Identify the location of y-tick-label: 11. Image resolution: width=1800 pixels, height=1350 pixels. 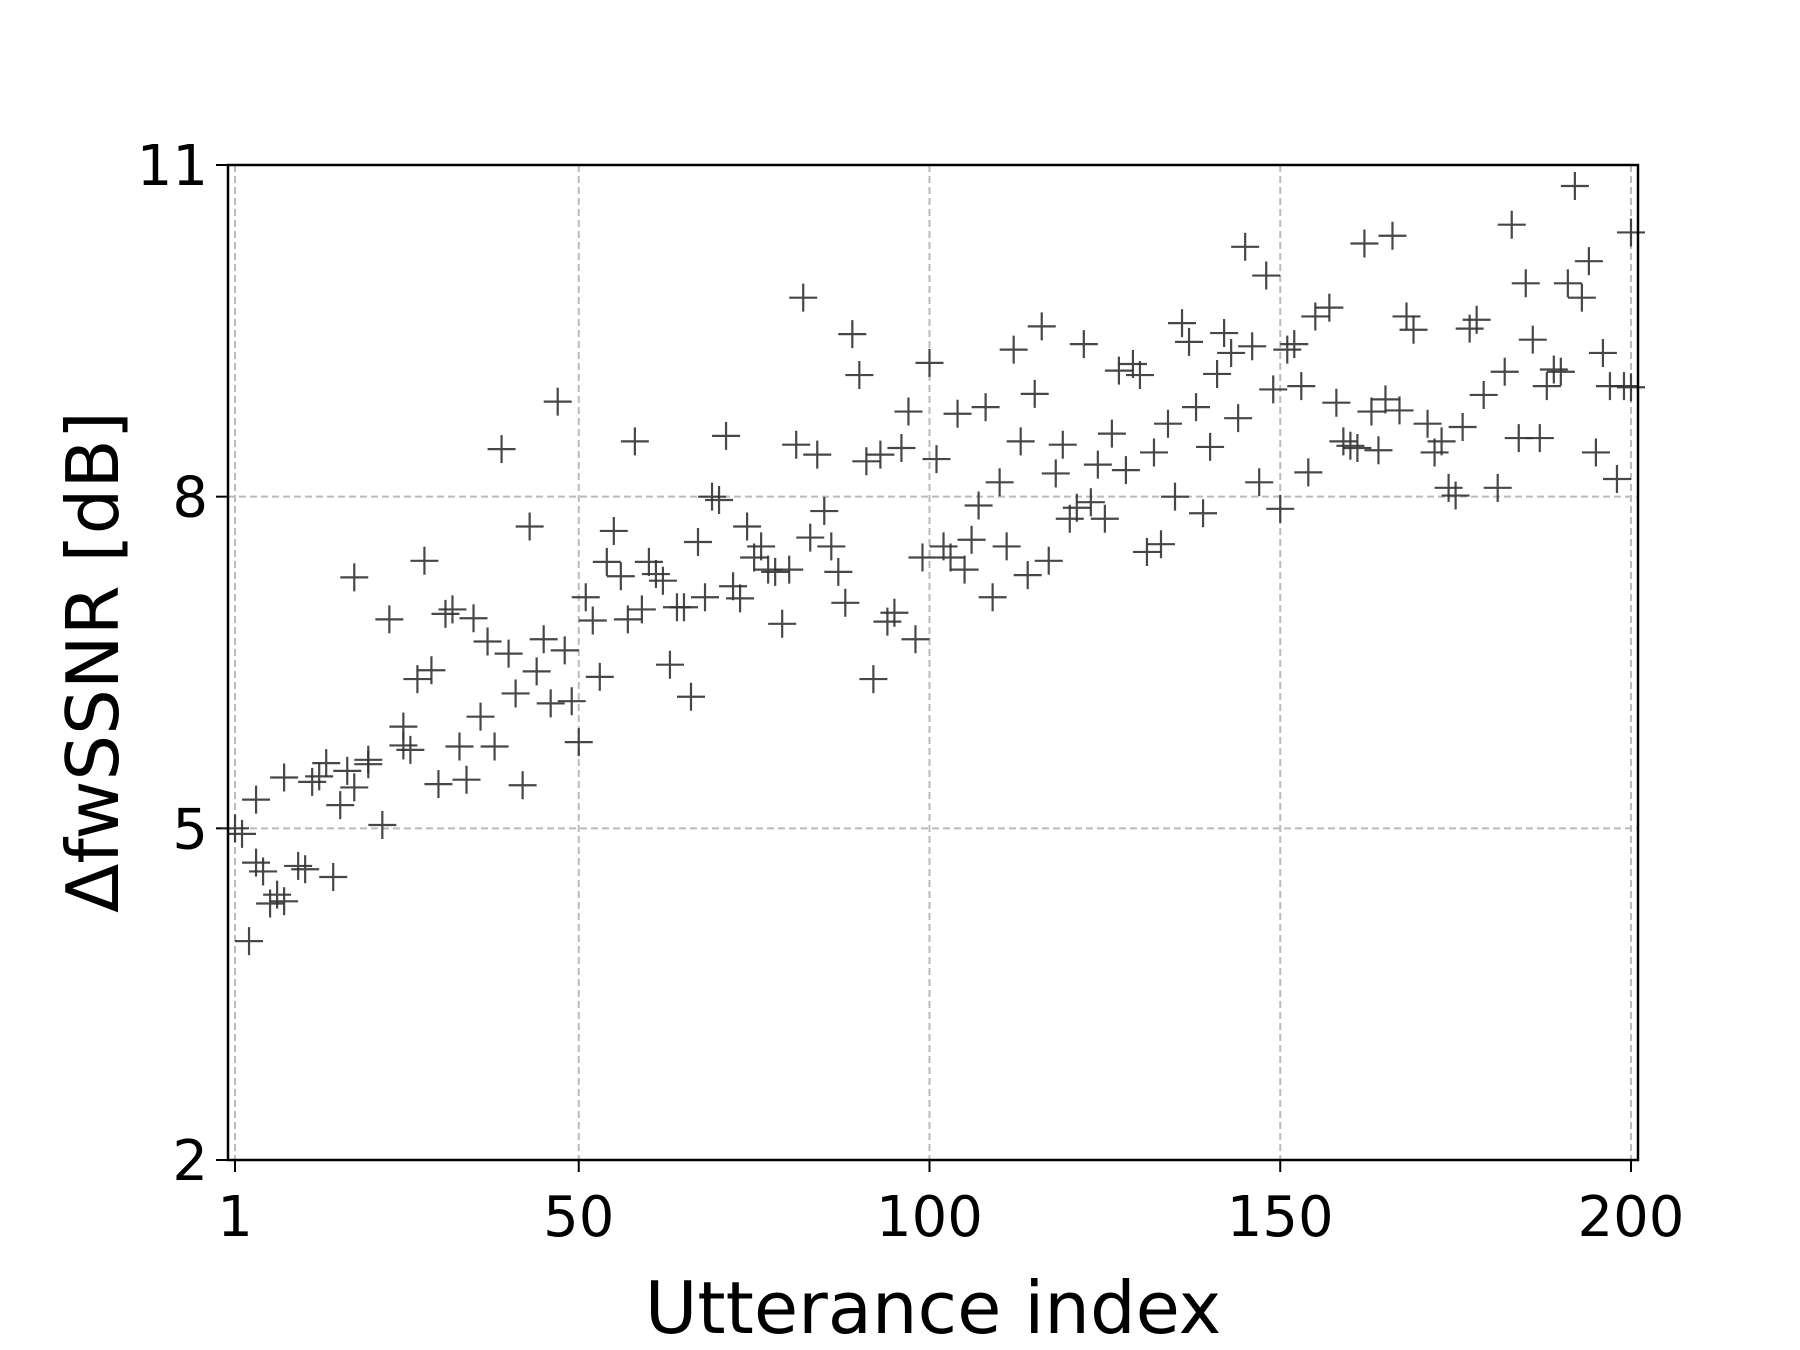
(172, 166).